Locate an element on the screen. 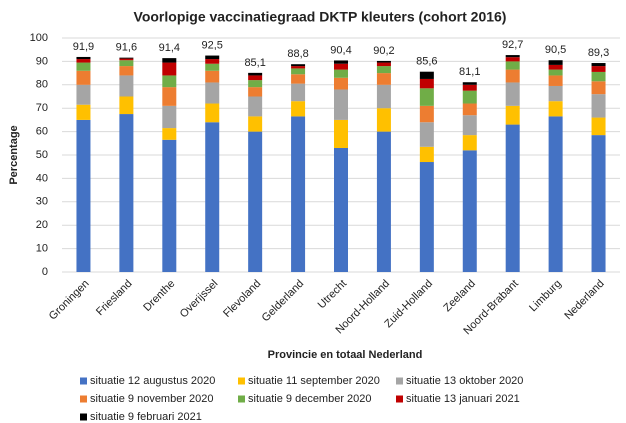  x-tick-label: Flevoland is located at coordinates (242, 299).